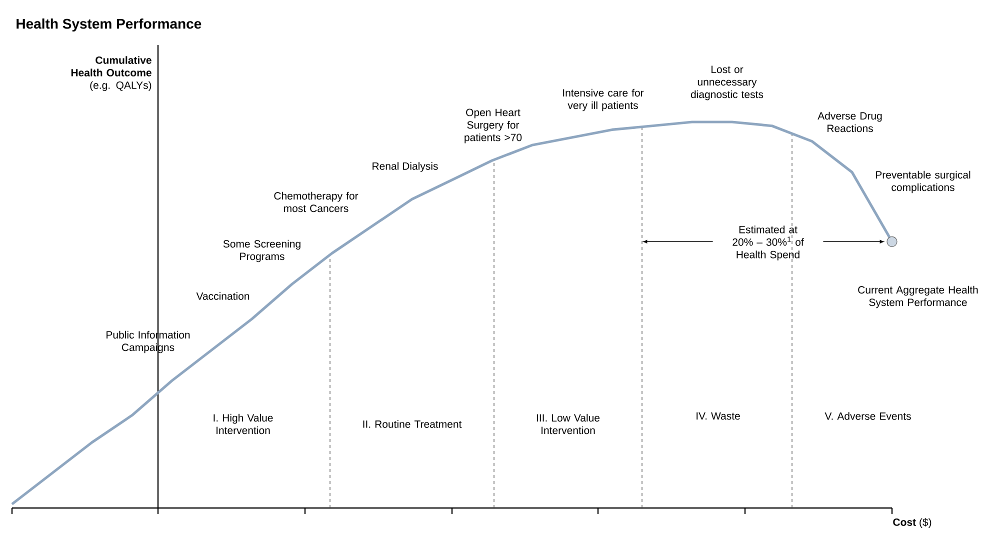 This screenshot has height=533, width=1000. I want to click on text: Lost or unnecessary diagnostic tests, so click(727, 83).